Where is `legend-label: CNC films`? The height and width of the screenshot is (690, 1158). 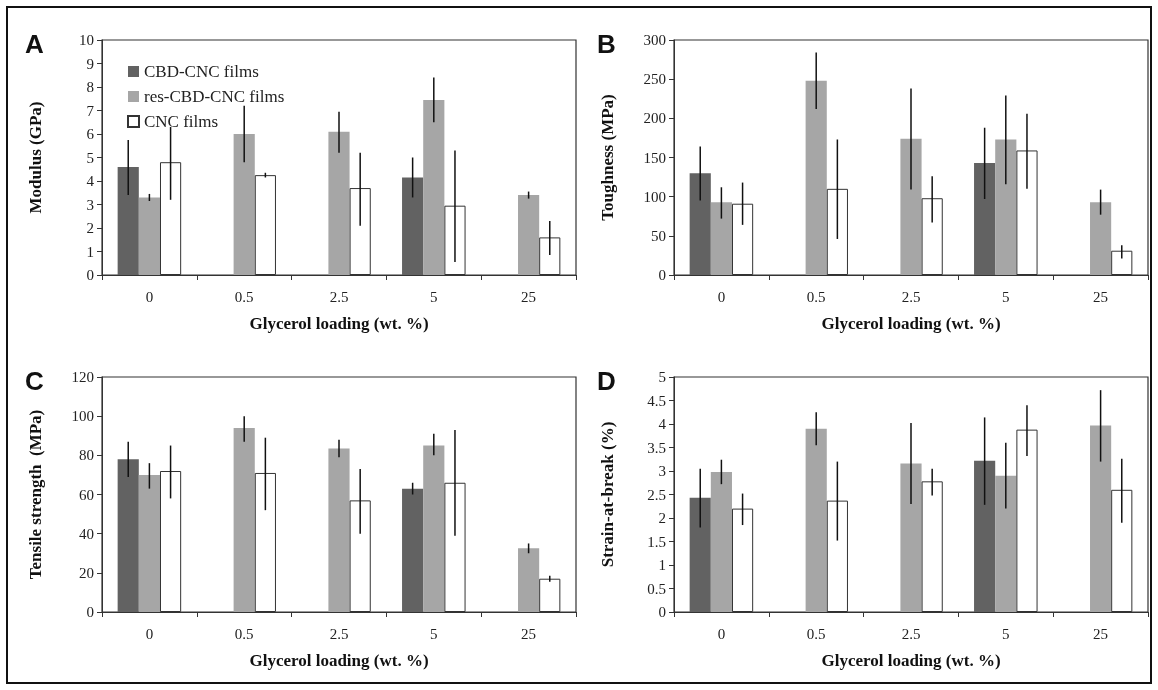 legend-label: CNC films is located at coordinates (181, 121).